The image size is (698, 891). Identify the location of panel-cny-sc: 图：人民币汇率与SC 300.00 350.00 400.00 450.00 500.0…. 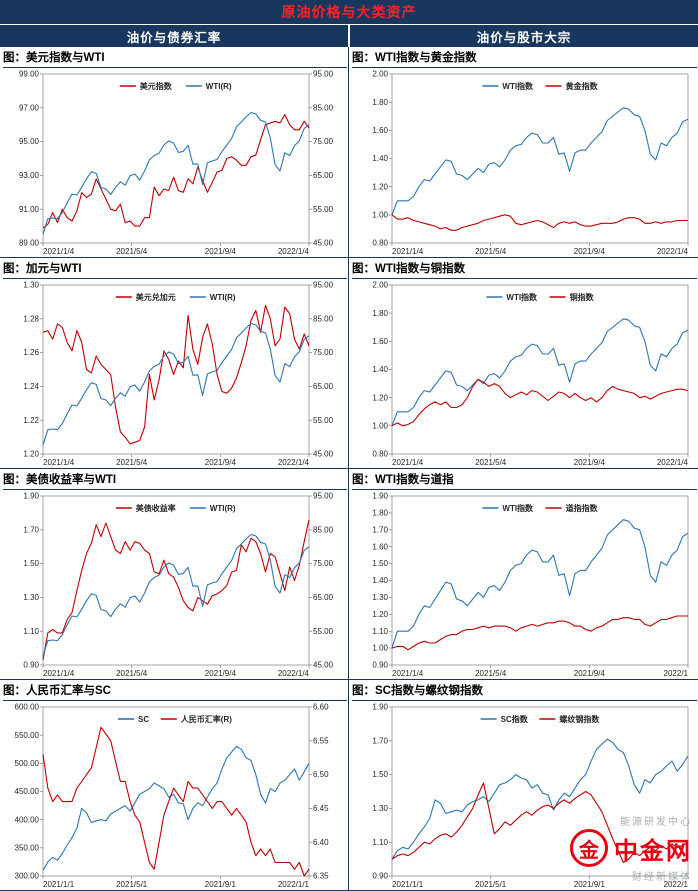
(174, 785).